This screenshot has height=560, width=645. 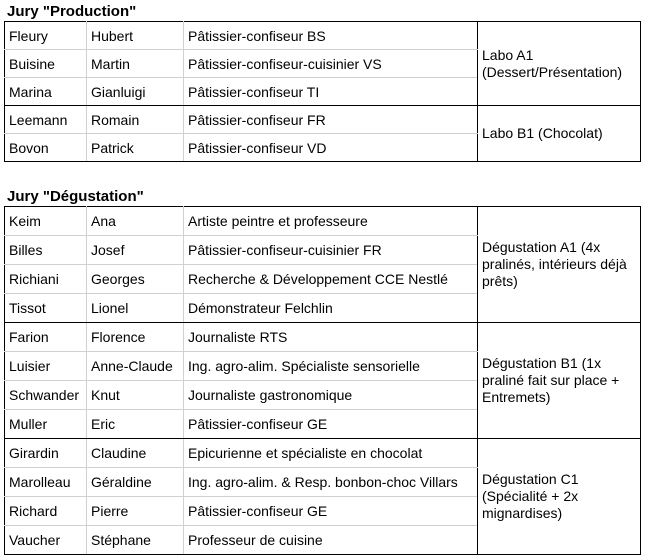 I want to click on first-name-cell: Knut, so click(x=135, y=395).